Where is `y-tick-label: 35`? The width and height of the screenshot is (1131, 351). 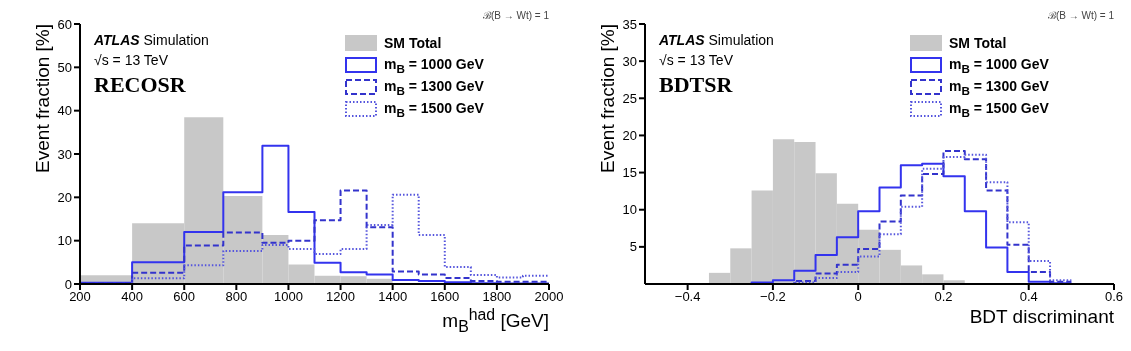
y-tick-label: 35 is located at coordinates (629, 24).